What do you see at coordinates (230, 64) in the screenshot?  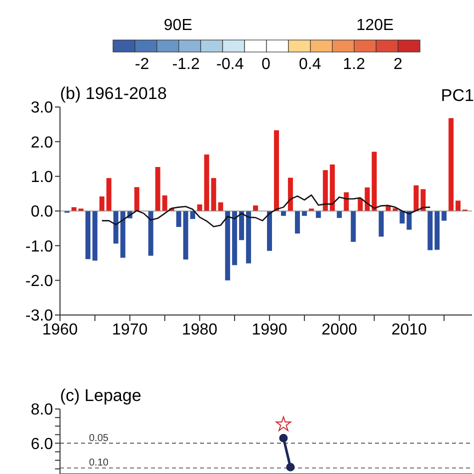 I see `text: -0.4` at bounding box center [230, 64].